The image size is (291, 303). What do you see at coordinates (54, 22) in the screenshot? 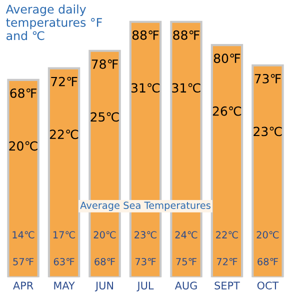
I see `chart-title: Average daily temperatures °F and ℃` at bounding box center [54, 22].